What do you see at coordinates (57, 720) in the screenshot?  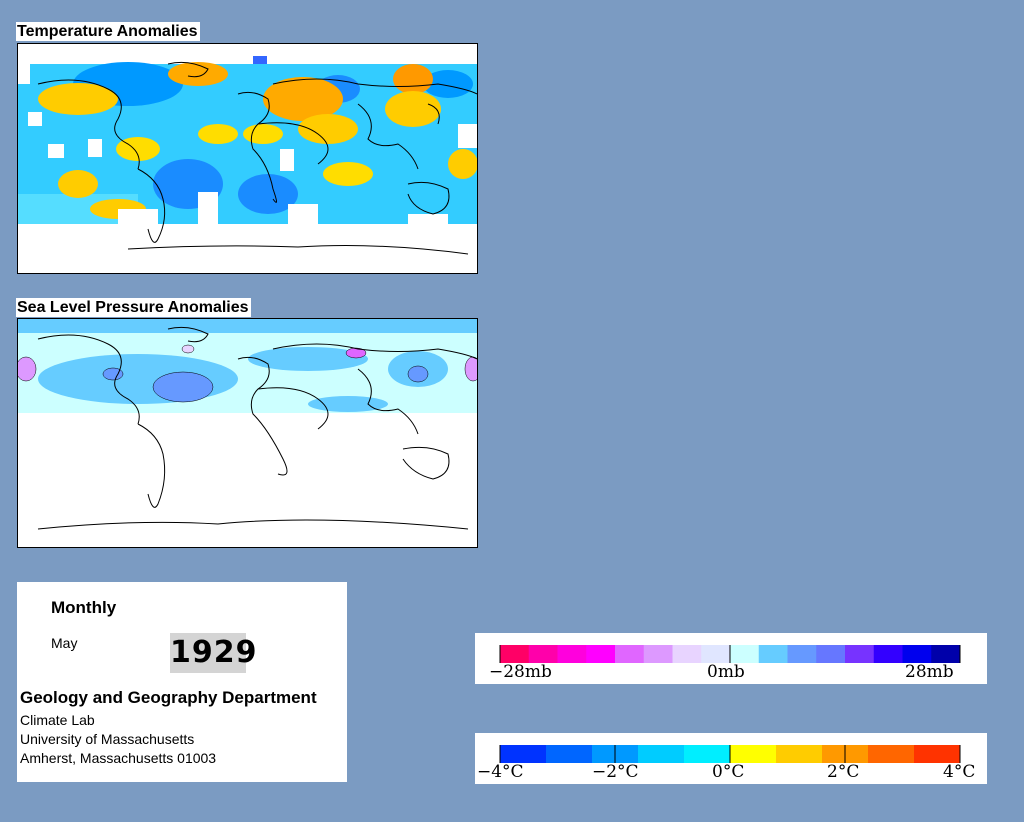 I see `lab-name: Climate Lab` at bounding box center [57, 720].